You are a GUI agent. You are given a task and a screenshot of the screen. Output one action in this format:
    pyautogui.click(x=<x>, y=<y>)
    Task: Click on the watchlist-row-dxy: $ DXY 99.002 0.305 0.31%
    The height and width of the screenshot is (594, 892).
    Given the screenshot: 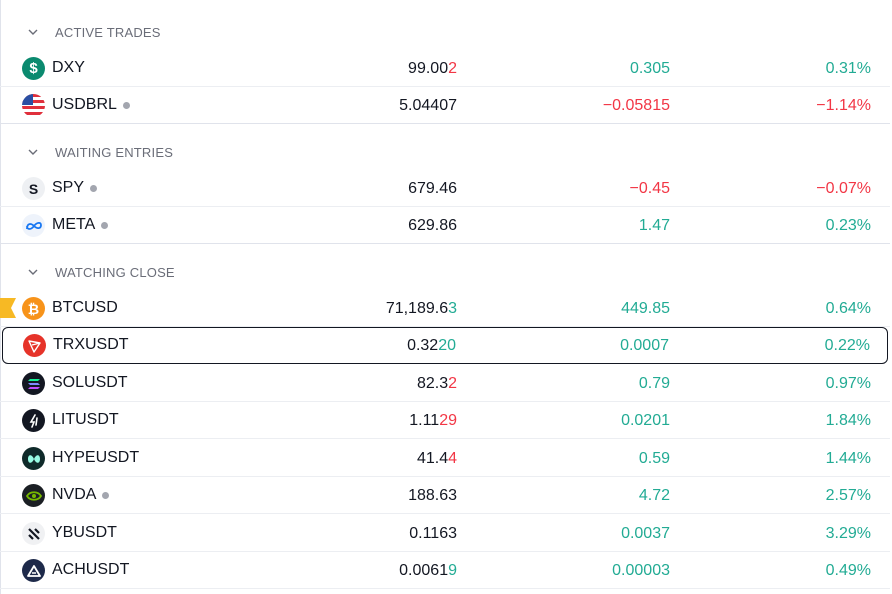 What is the action you would take?
    pyautogui.click(x=445, y=68)
    